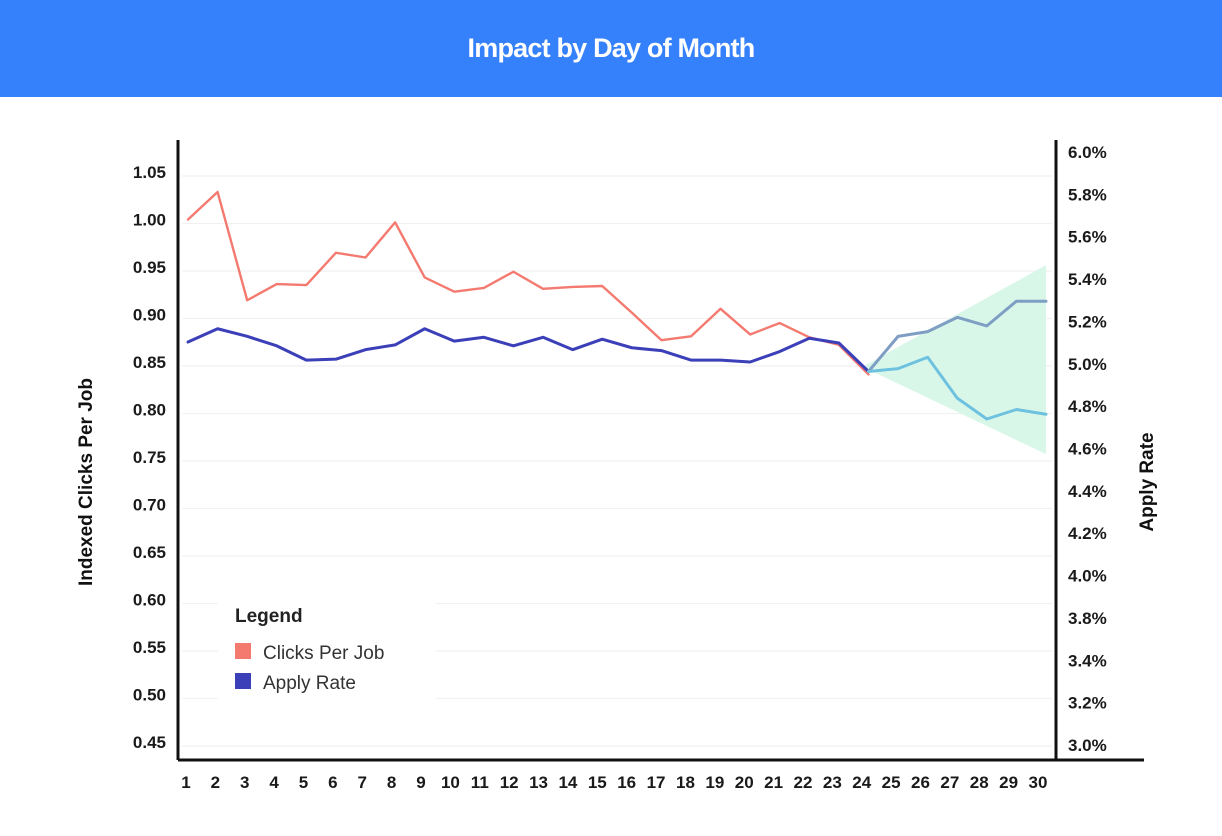 The width and height of the screenshot is (1222, 836). What do you see at coordinates (891, 782) in the screenshot?
I see `x-tick-label: 25` at bounding box center [891, 782].